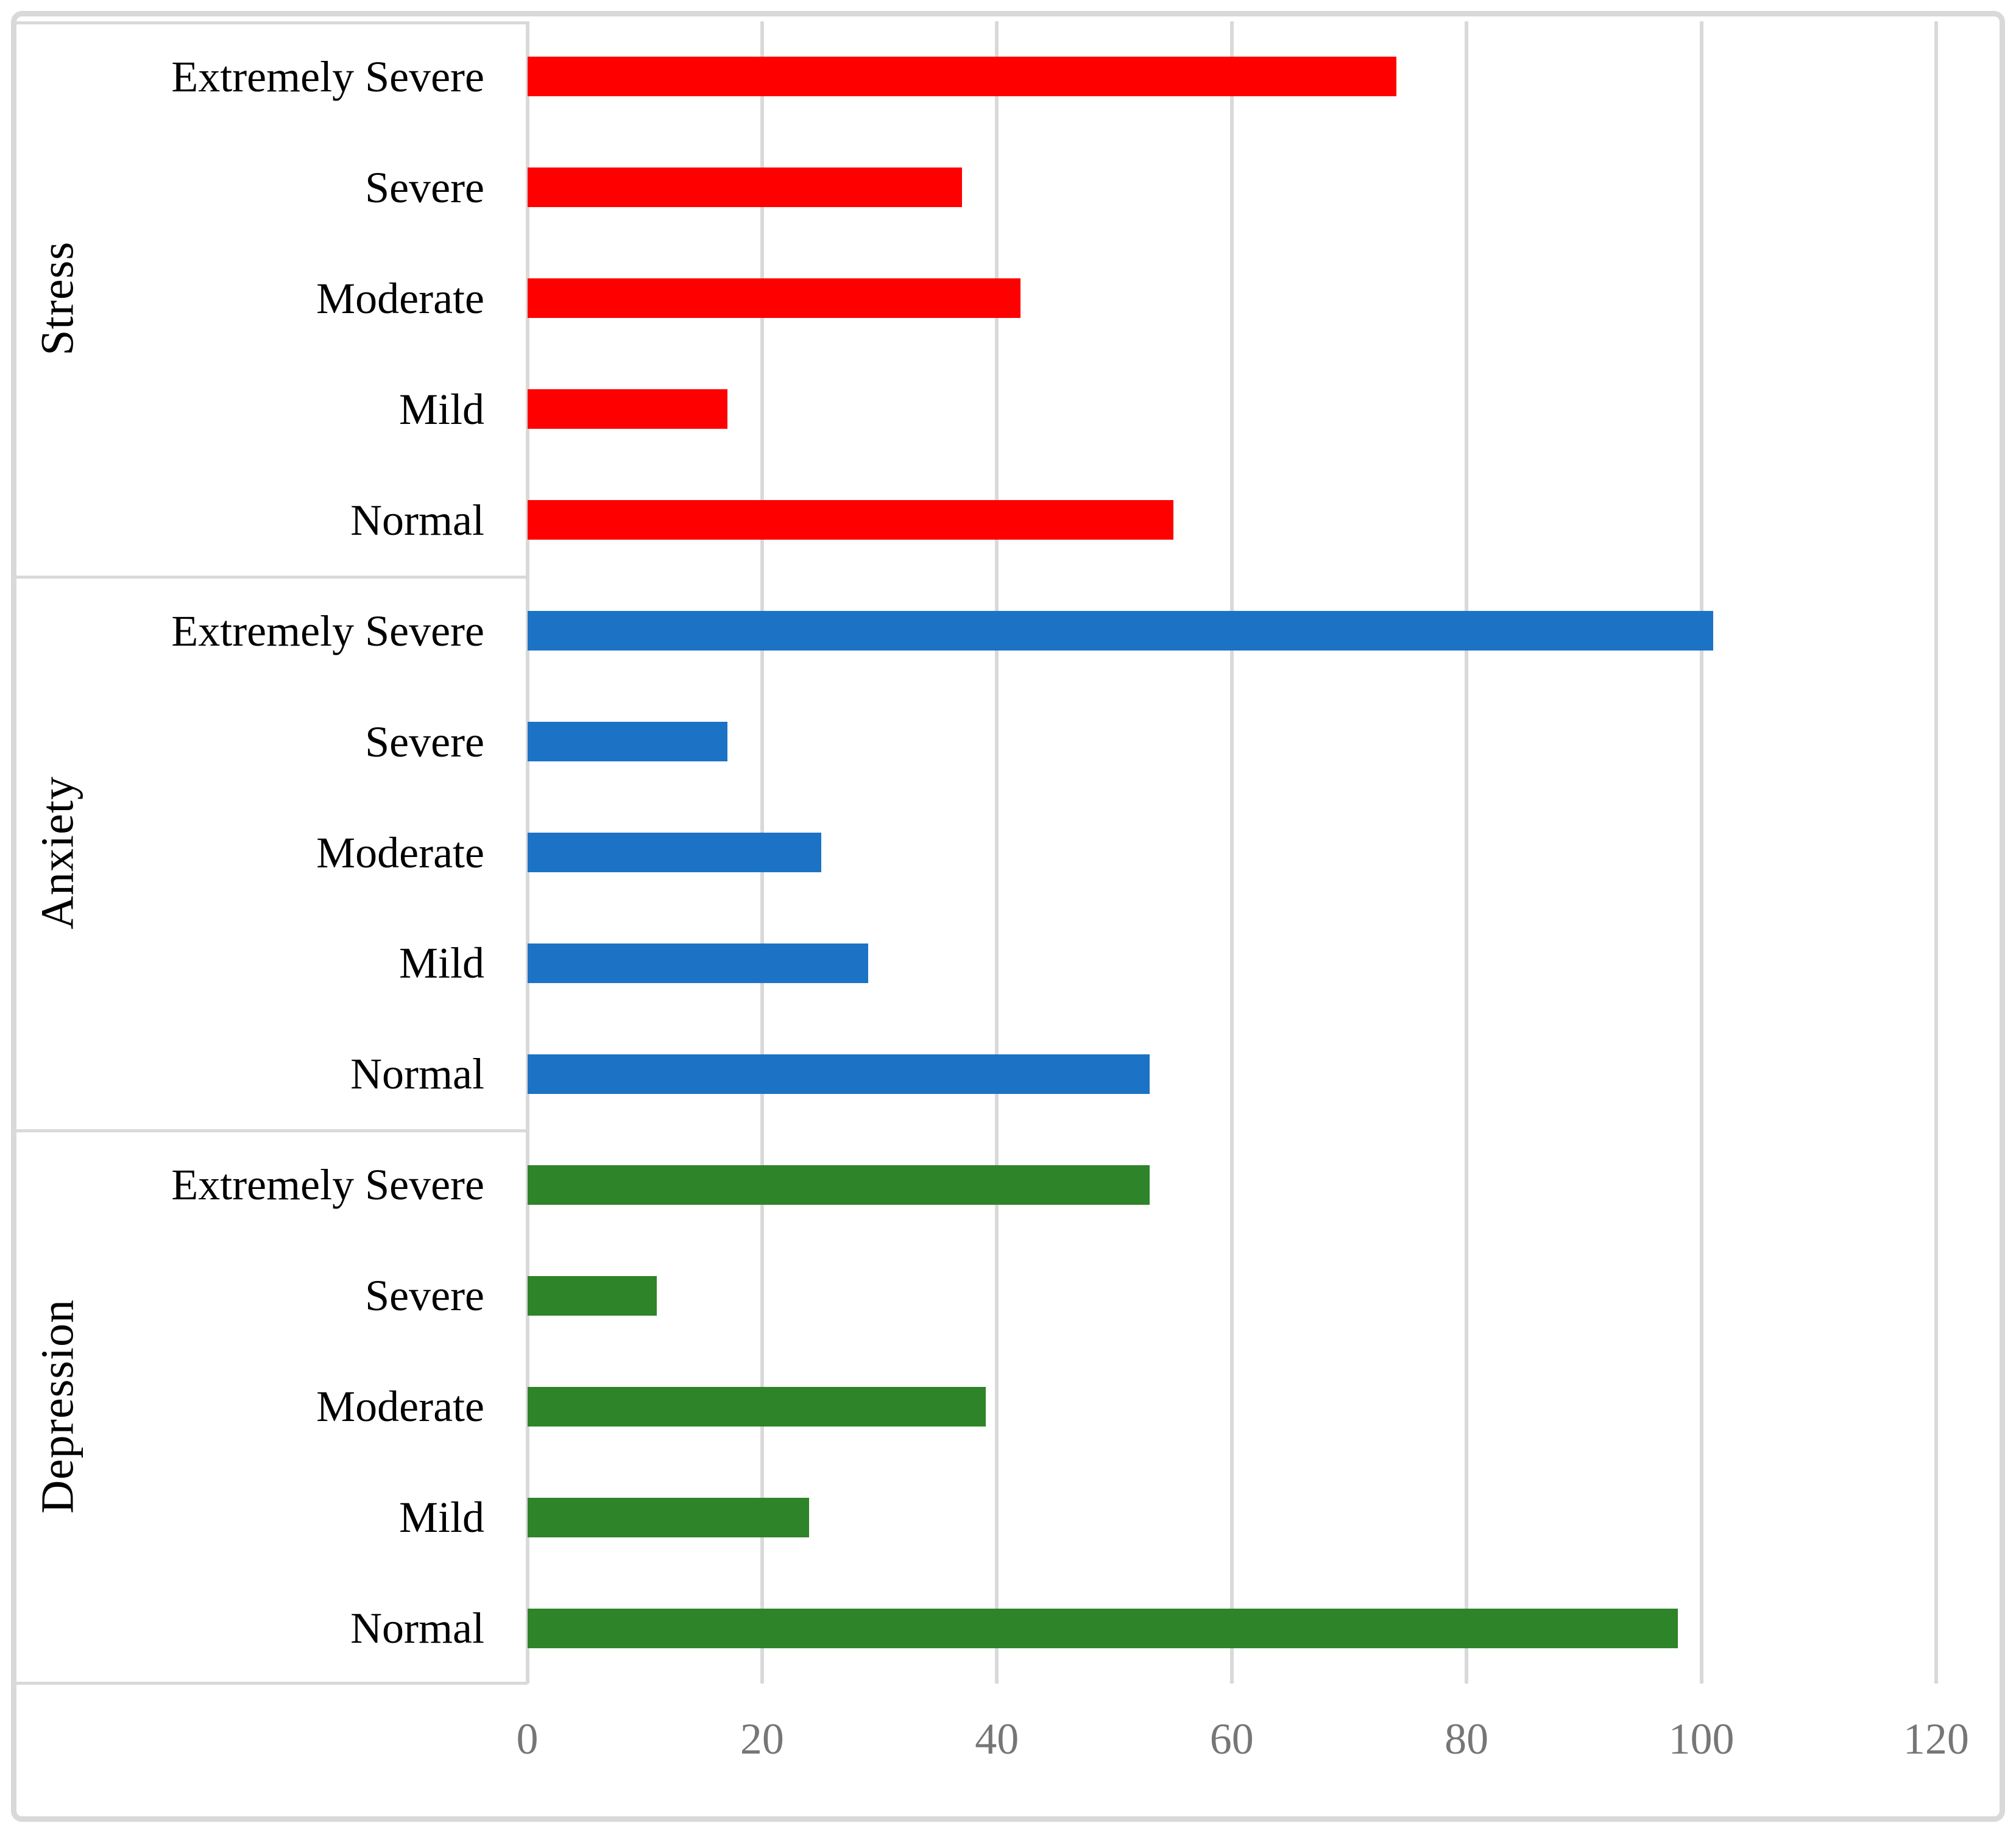 The height and width of the screenshot is (1834, 2016). Describe the element at coordinates (839, 1185) in the screenshot. I see `bar-depression-extremely-severe` at that location.